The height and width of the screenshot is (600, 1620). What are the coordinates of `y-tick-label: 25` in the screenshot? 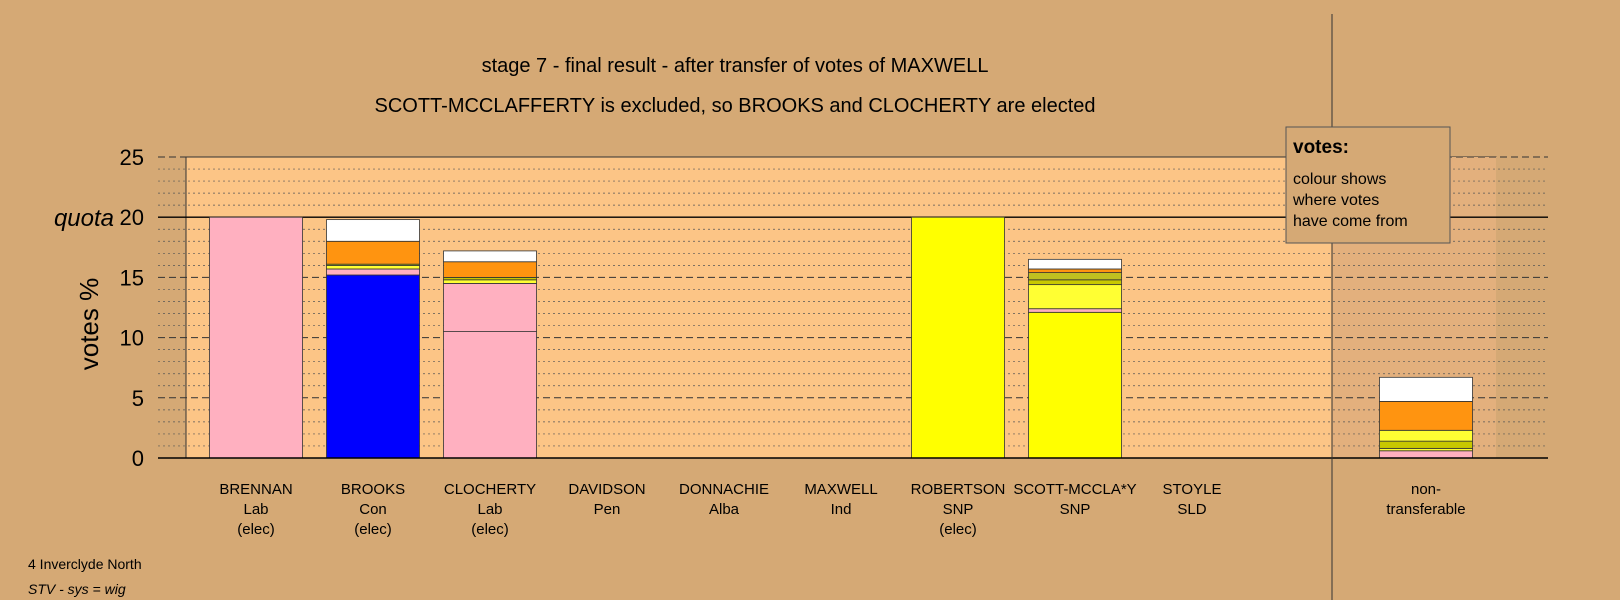 It's located at (132, 157).